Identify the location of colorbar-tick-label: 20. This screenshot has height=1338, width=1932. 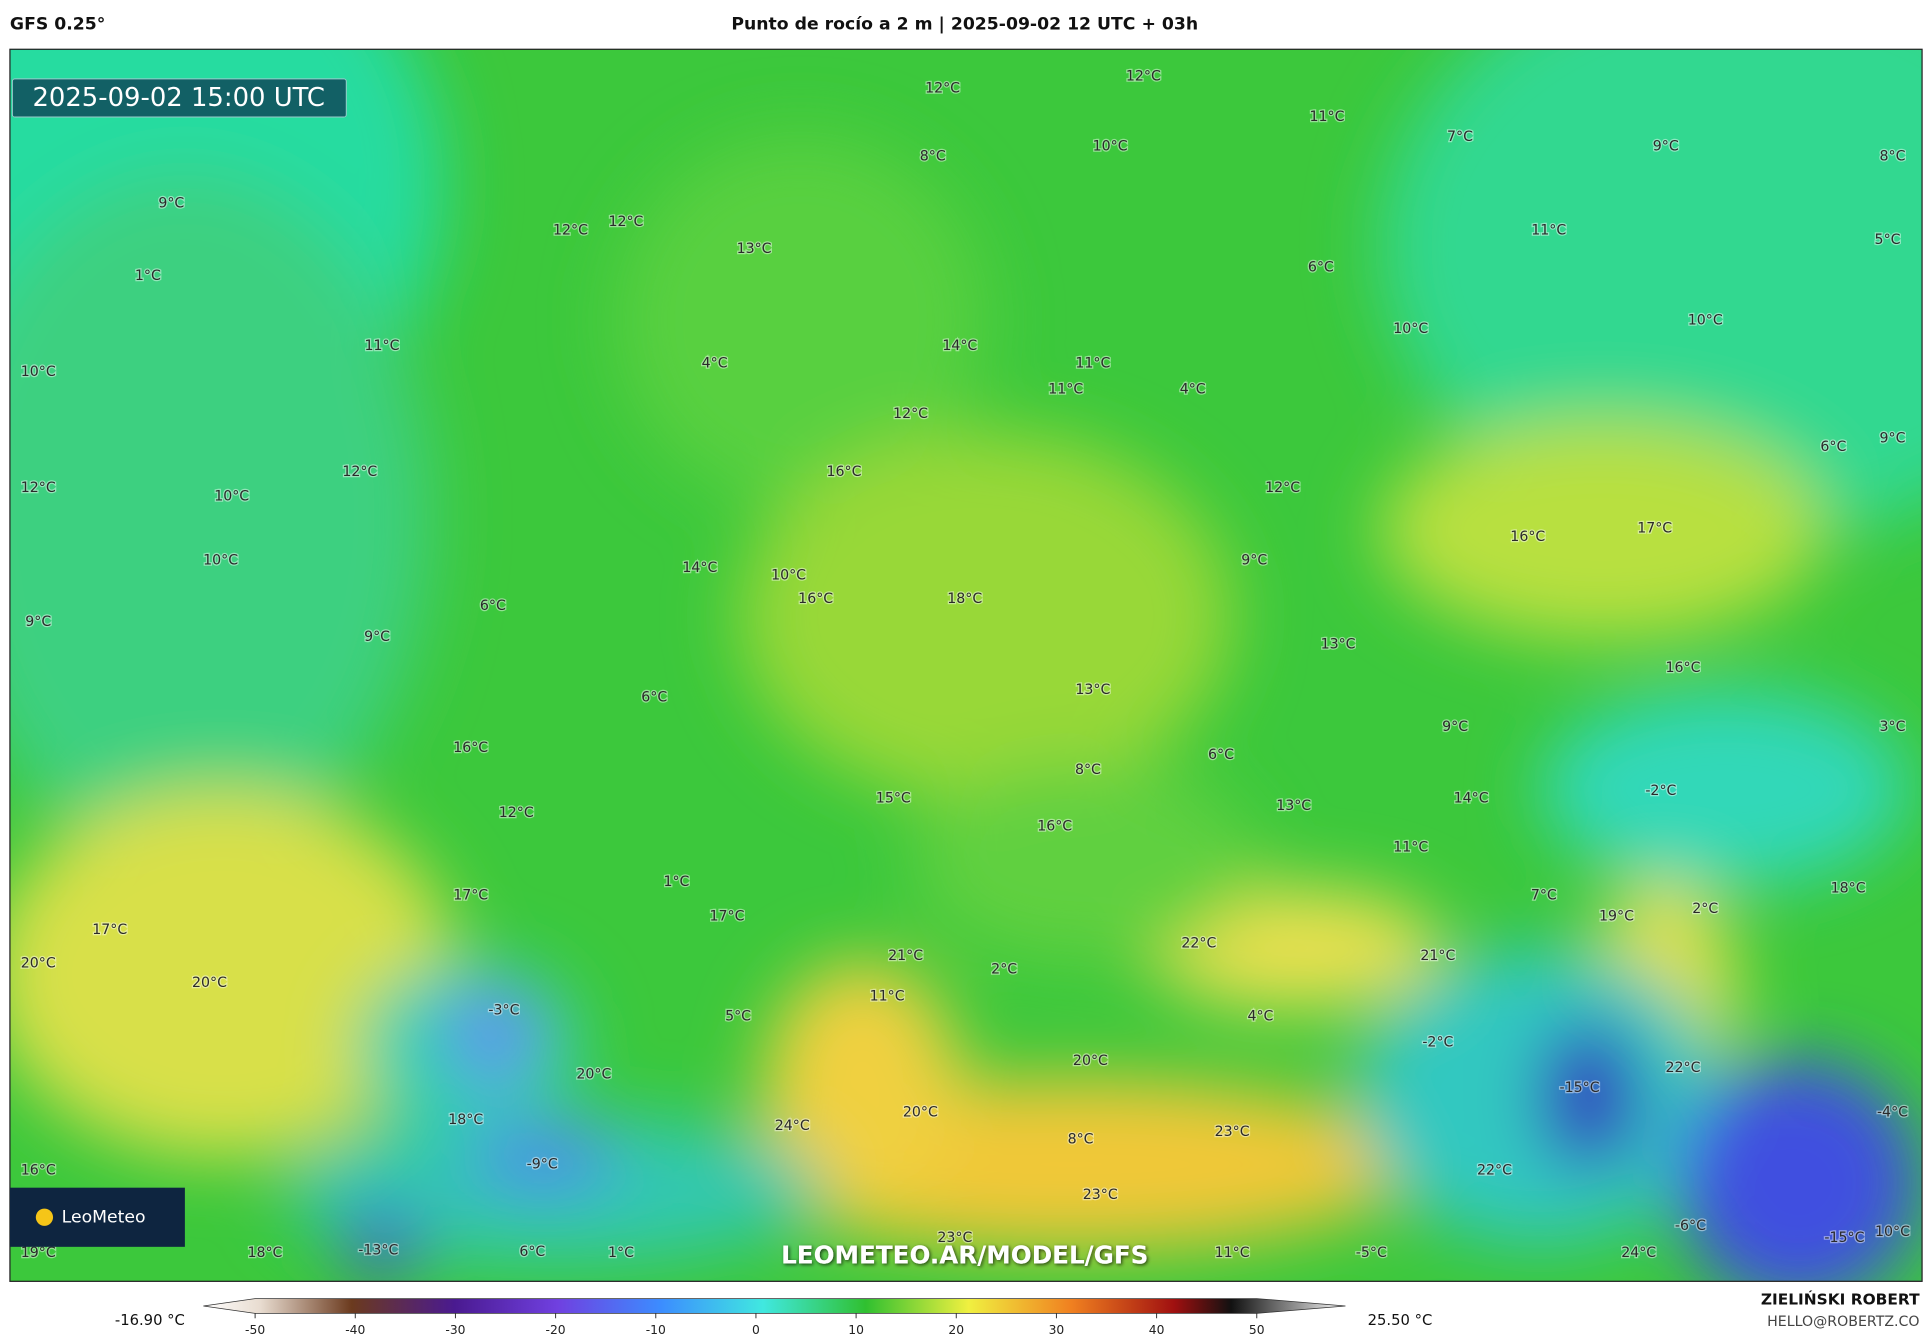
(956, 1330).